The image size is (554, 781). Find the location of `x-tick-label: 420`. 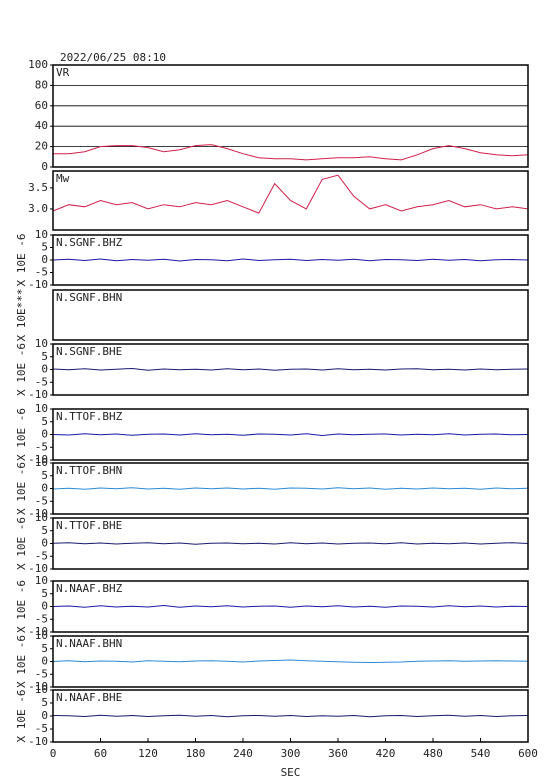

x-tick-label: 420 is located at coordinates (386, 753).